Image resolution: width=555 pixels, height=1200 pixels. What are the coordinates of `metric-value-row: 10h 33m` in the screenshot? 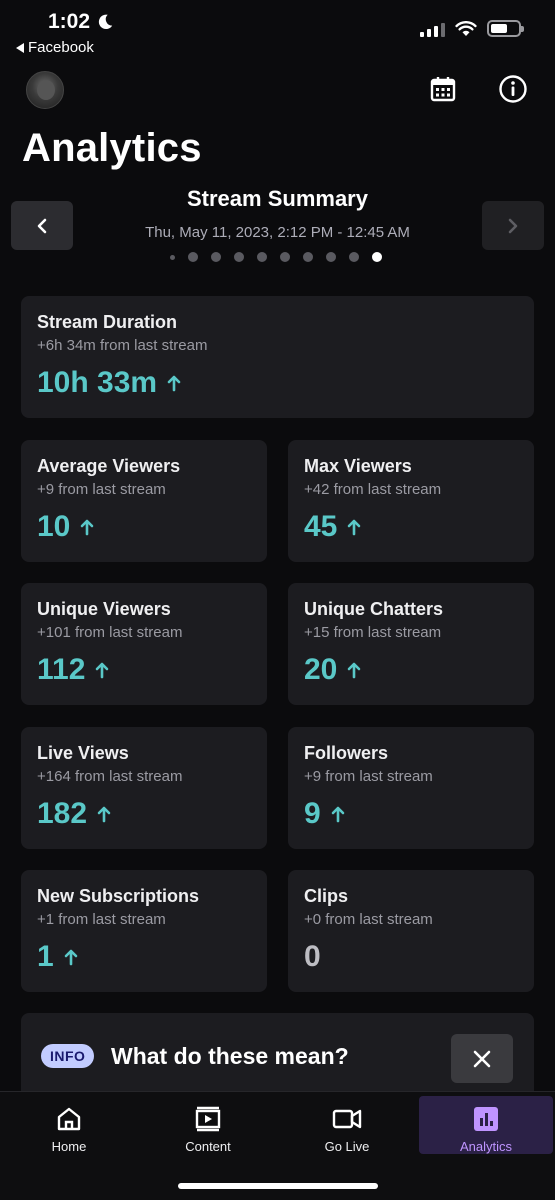 It's located at (277, 383).